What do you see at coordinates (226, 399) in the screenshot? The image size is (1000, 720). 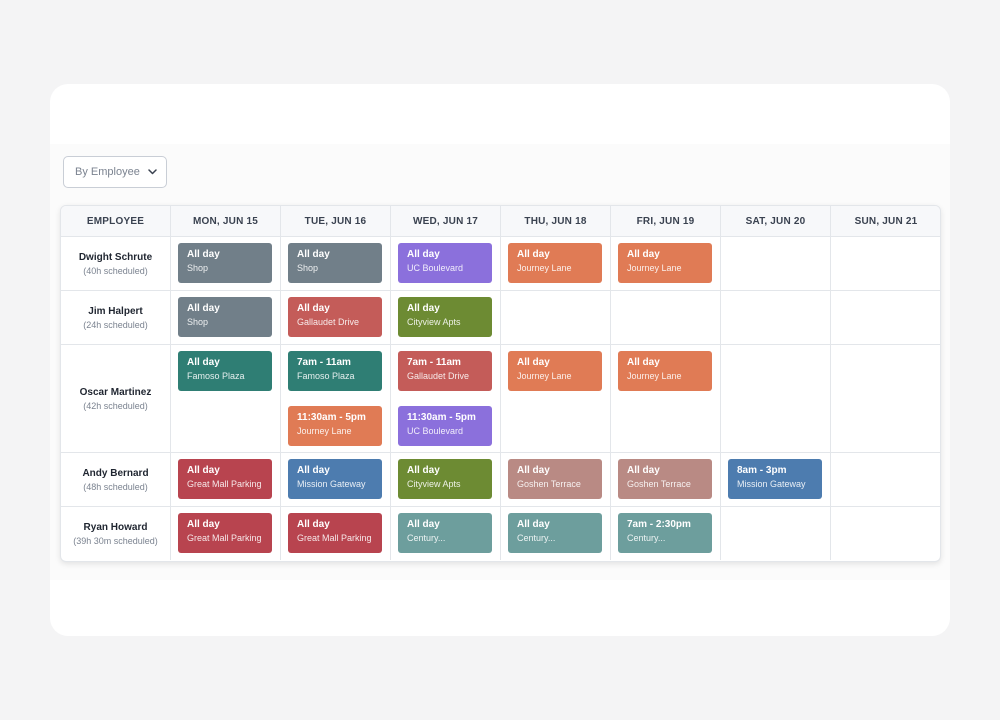 I see `day-cell: All day Famoso Plaza` at bounding box center [226, 399].